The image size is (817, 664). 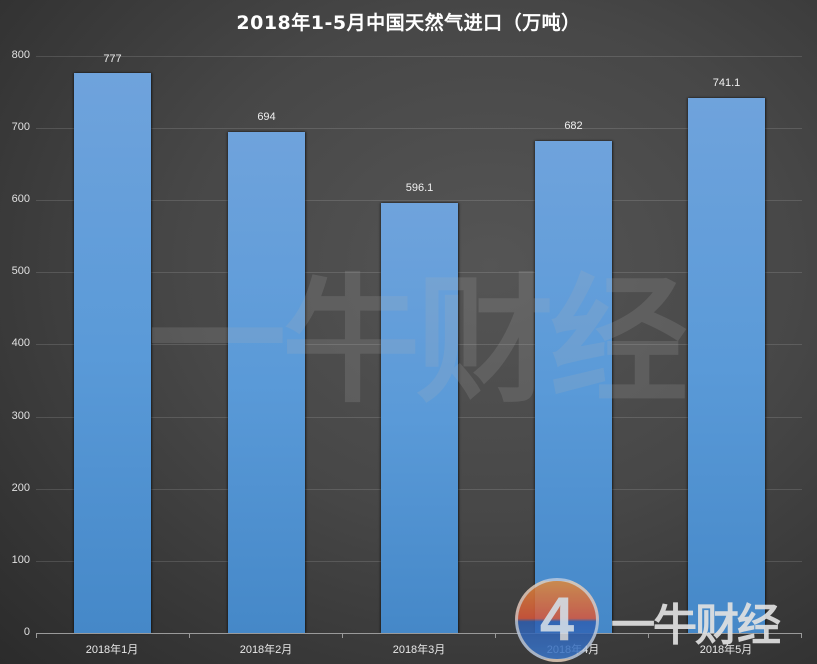 I want to click on bar-feb, so click(x=266, y=382).